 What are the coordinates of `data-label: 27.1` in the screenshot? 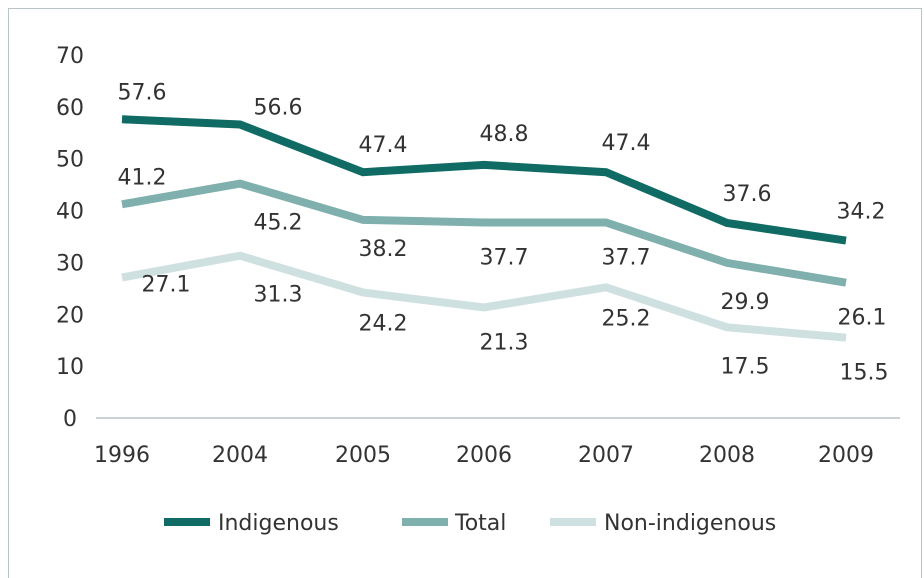 It's located at (166, 284).